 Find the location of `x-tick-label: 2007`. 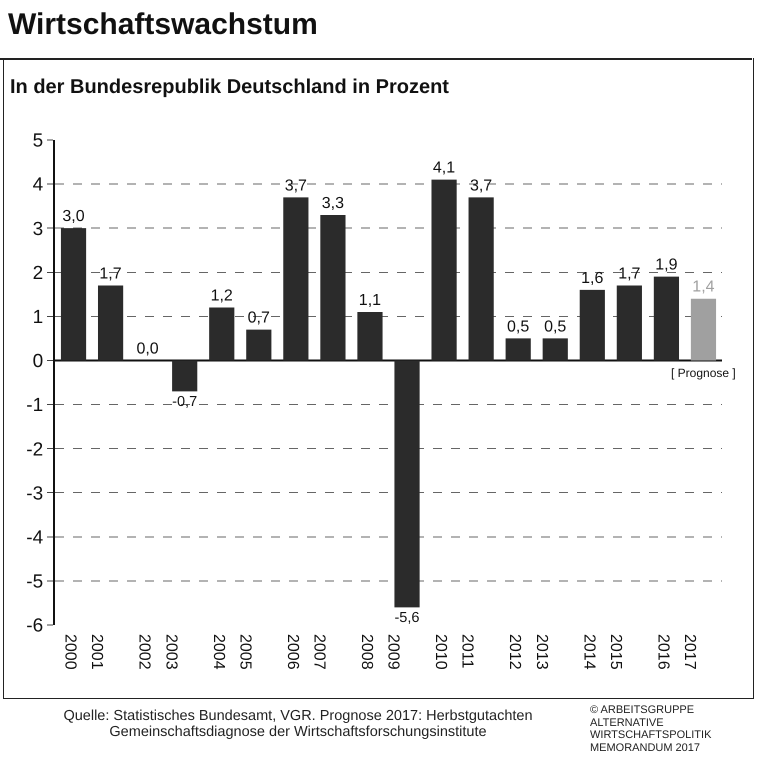

x-tick-label: 2007 is located at coordinates (319, 652).